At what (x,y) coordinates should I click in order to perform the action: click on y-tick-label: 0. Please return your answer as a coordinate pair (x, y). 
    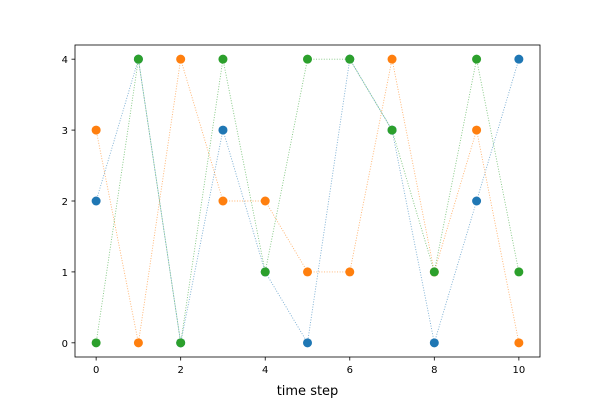
    Looking at the image, I should click on (65, 344).